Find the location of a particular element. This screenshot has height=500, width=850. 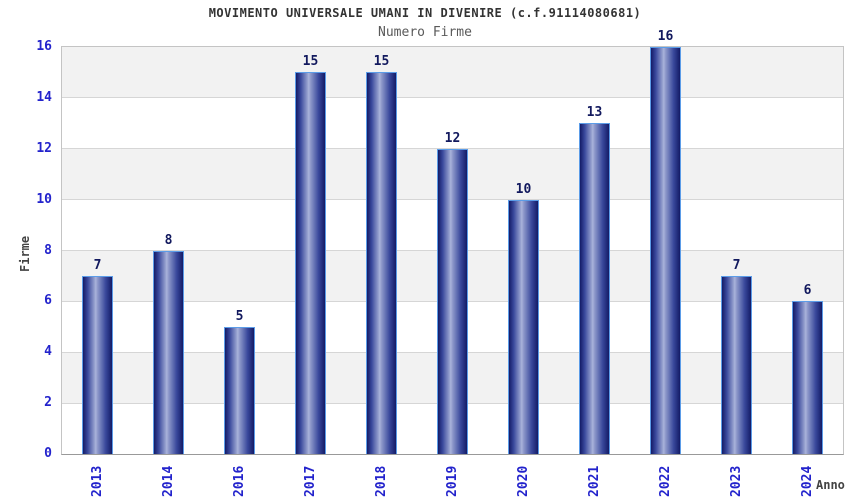

y-axis-tick-label: 16 is located at coordinates (44, 46).